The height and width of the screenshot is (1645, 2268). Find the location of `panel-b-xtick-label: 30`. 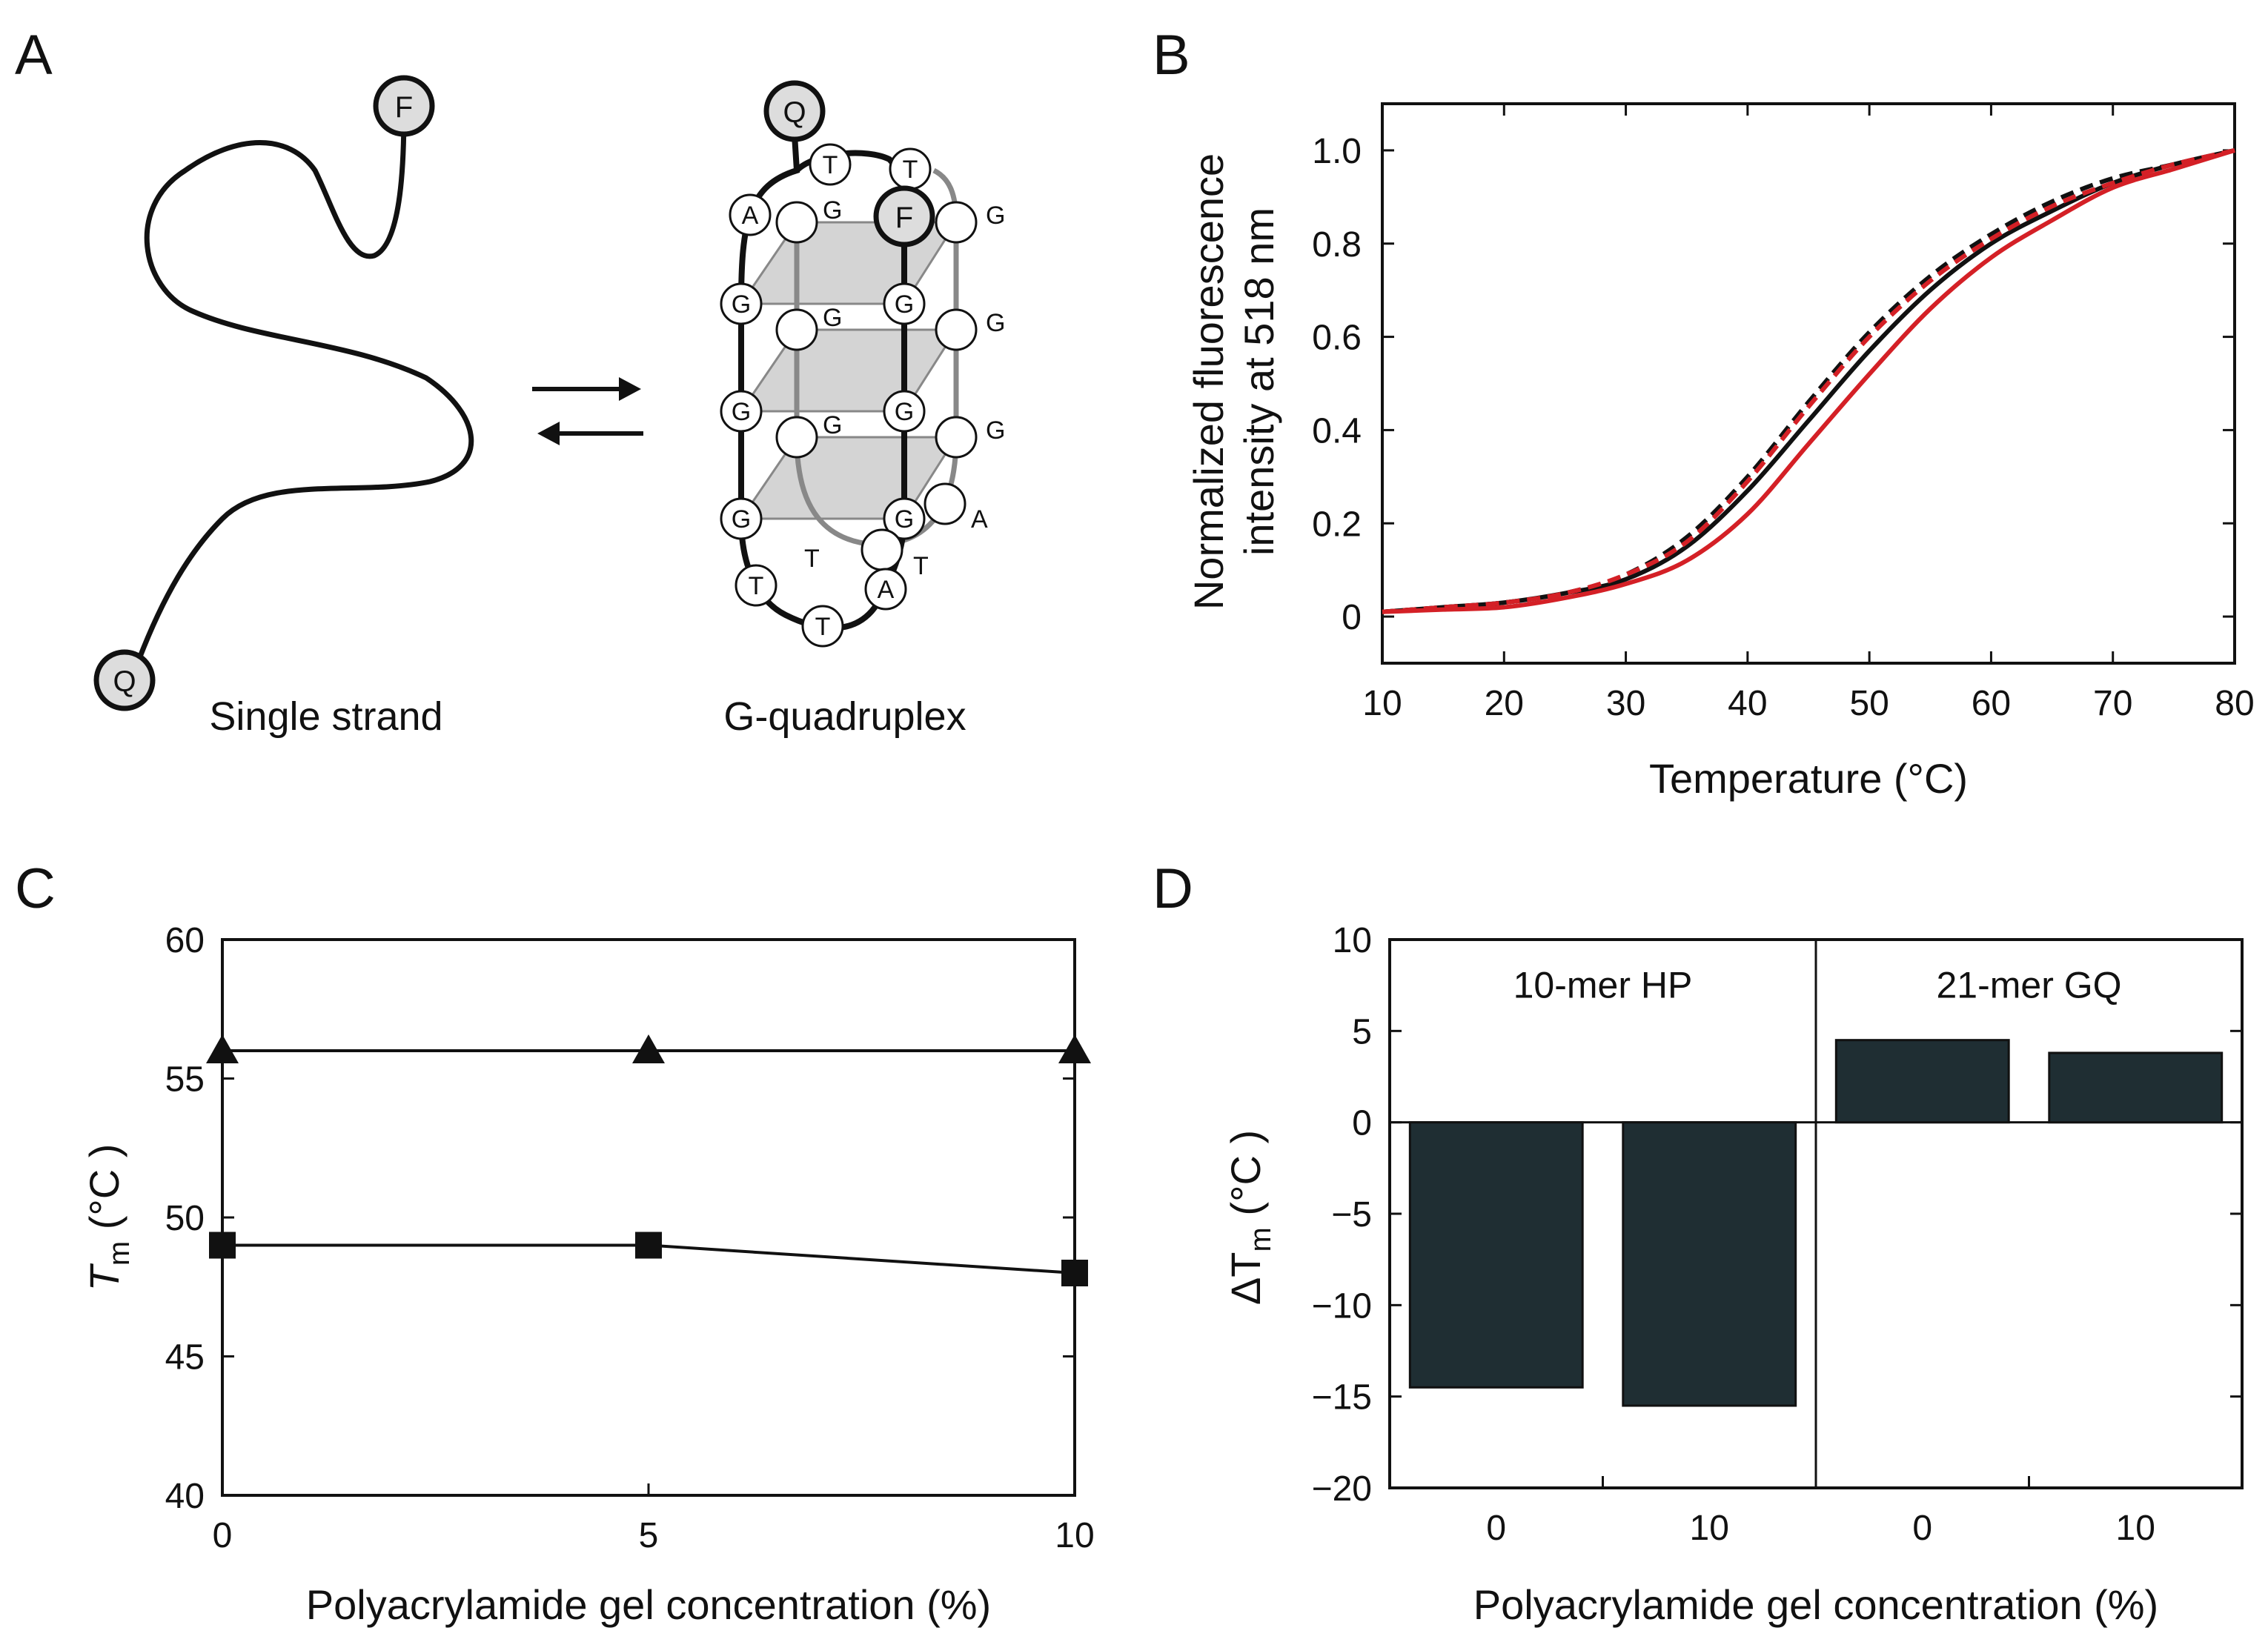

panel-b-xtick-label: 30 is located at coordinates (1626, 703).